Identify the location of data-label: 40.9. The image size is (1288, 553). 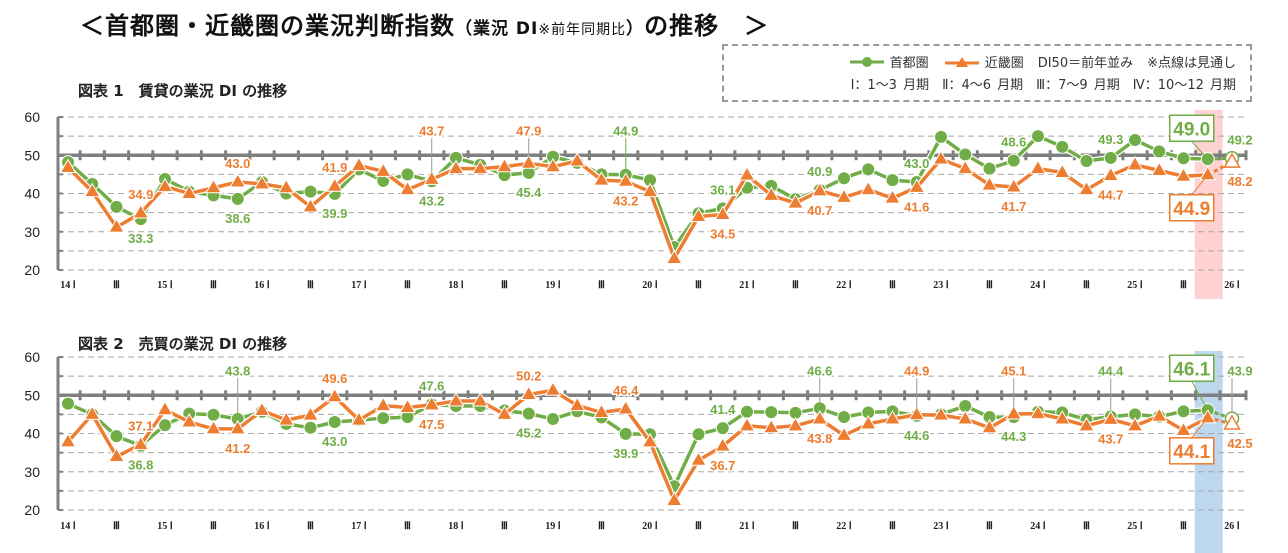
(819, 171).